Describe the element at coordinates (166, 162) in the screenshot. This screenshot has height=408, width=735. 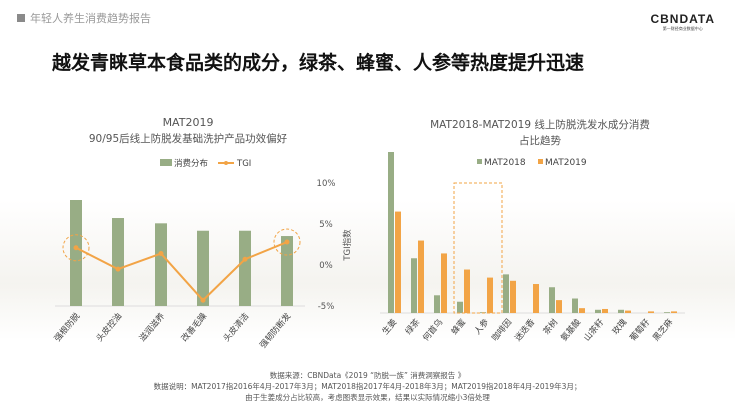
I see `legend-swatch-consumption` at that location.